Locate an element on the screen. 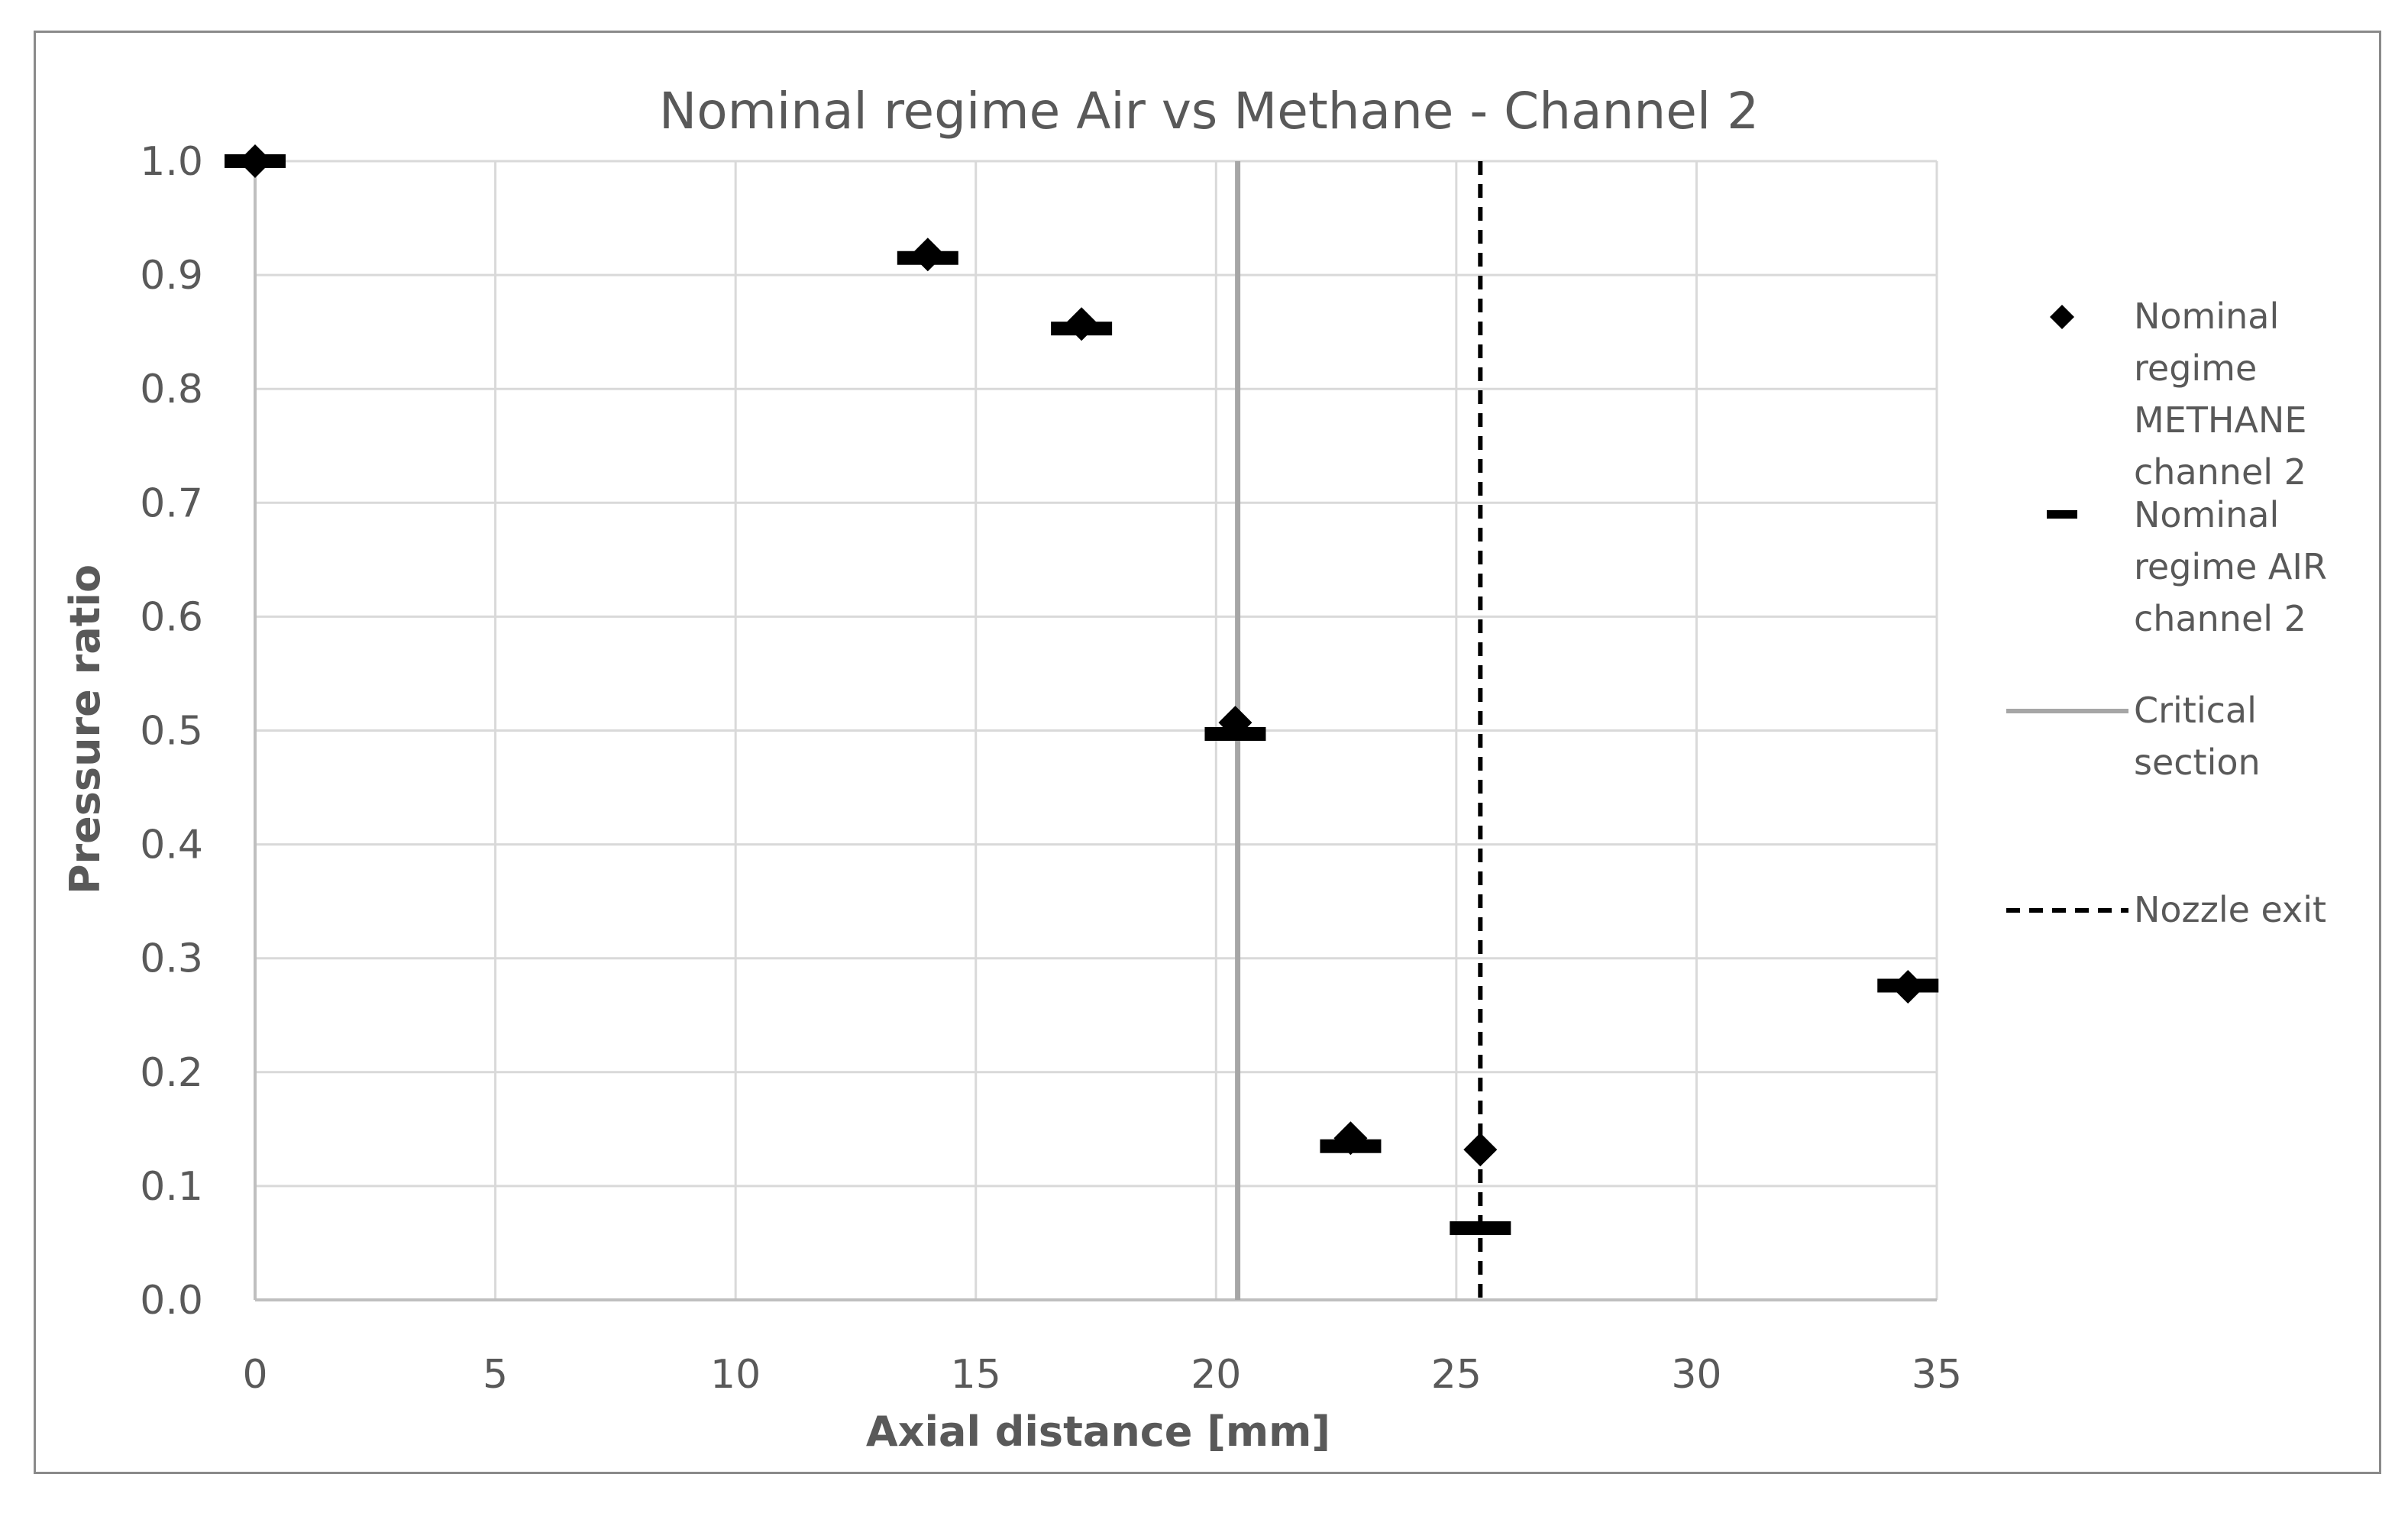  legend-label-methane: METHANE is located at coordinates (2220, 420).